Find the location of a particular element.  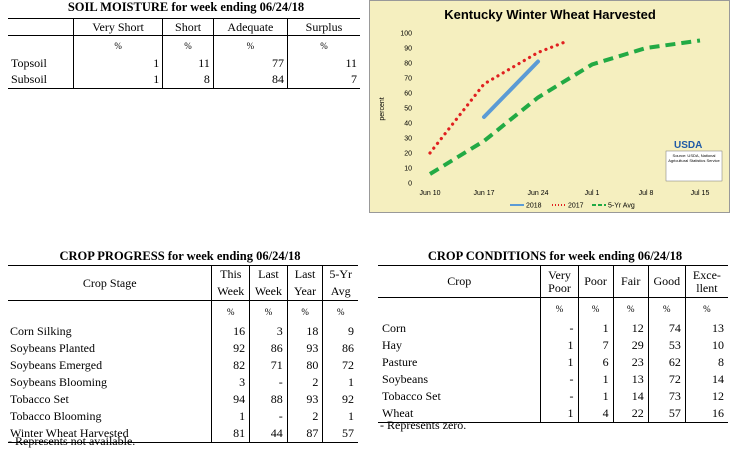

cell: 92 is located at coordinates (239, 347).